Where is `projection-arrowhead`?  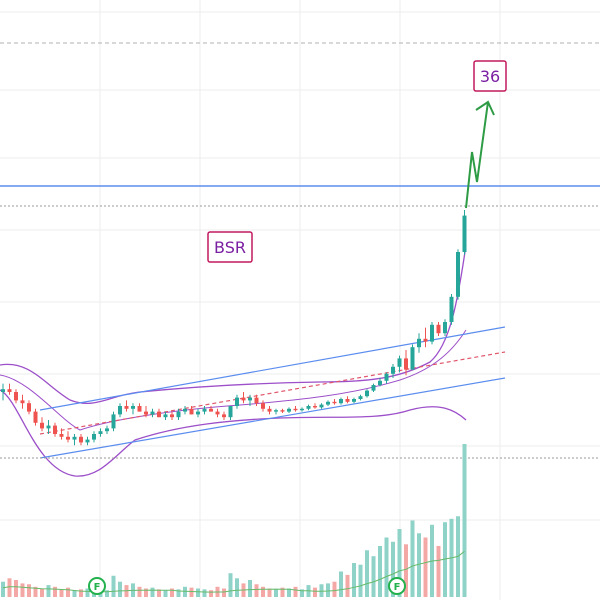 projection-arrowhead is located at coordinates (485, 108).